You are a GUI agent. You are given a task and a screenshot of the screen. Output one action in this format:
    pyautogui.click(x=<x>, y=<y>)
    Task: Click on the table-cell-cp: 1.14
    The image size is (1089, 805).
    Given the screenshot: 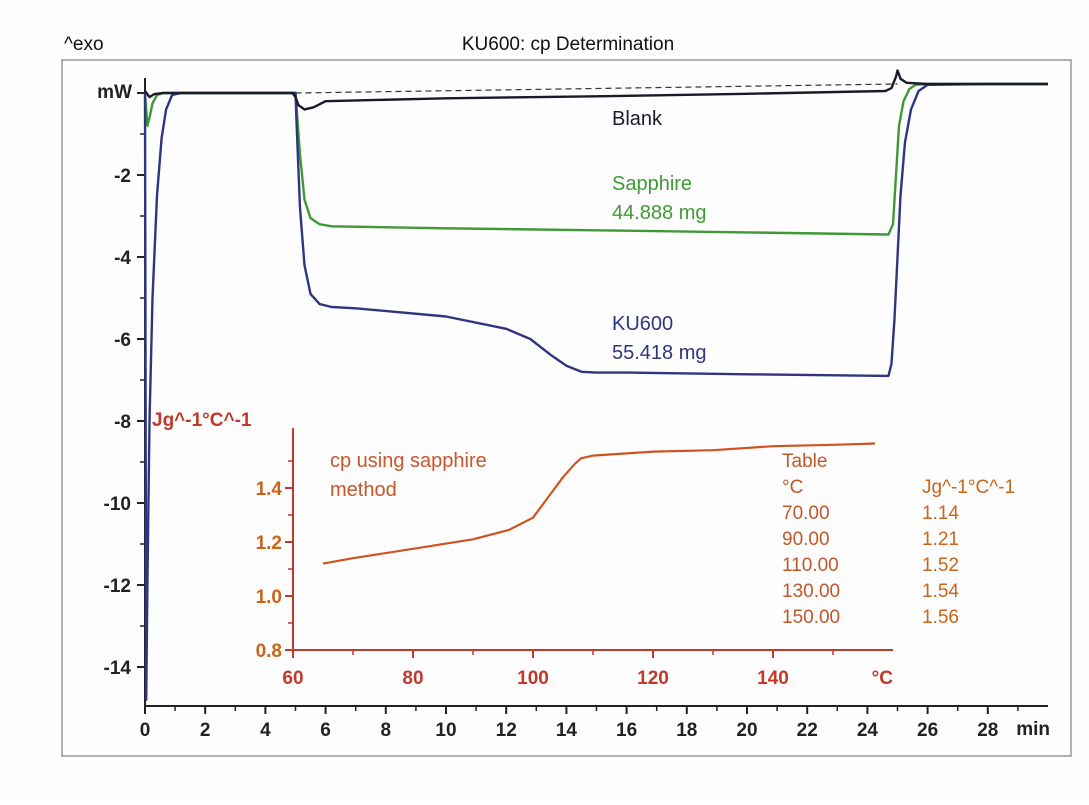 What is the action you would take?
    pyautogui.click(x=940, y=513)
    